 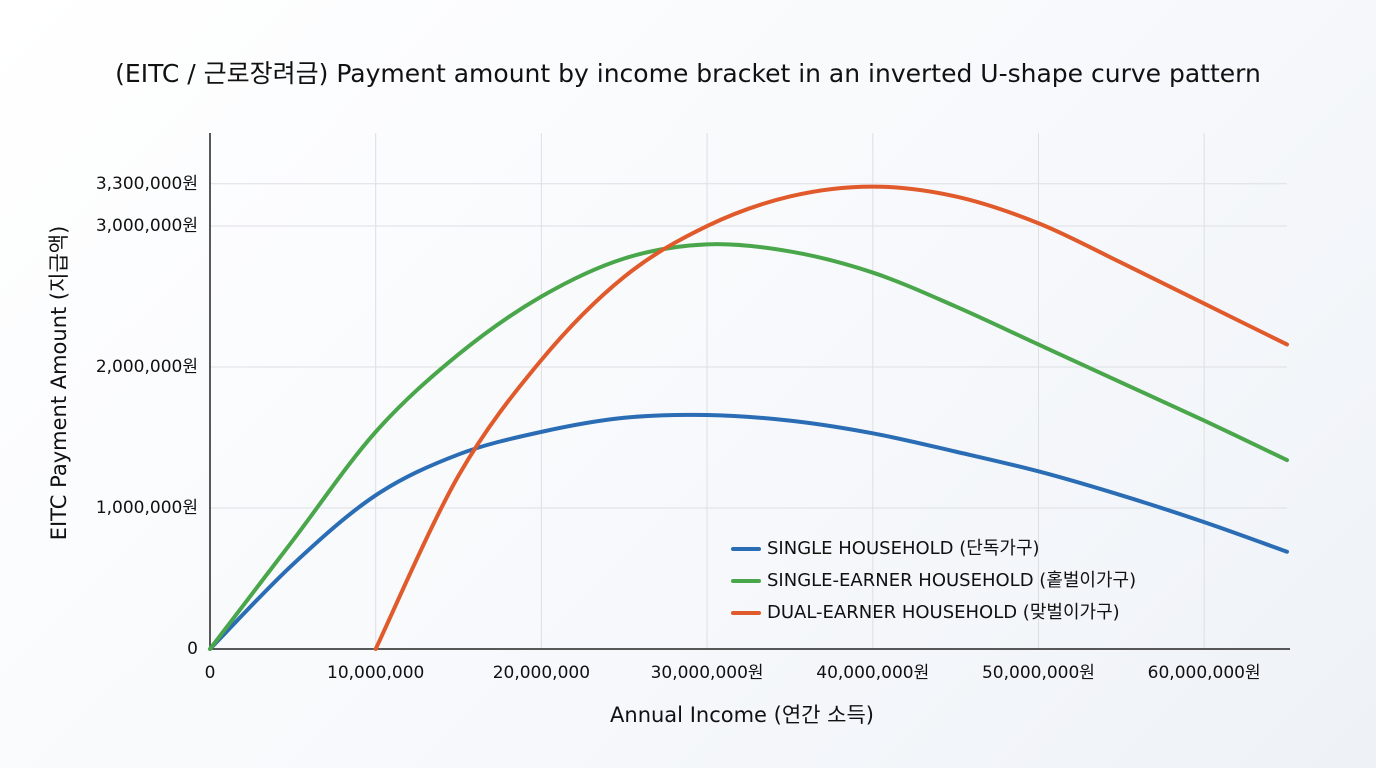 What do you see at coordinates (192, 649) in the screenshot?
I see `y-tick-label: 0` at bounding box center [192, 649].